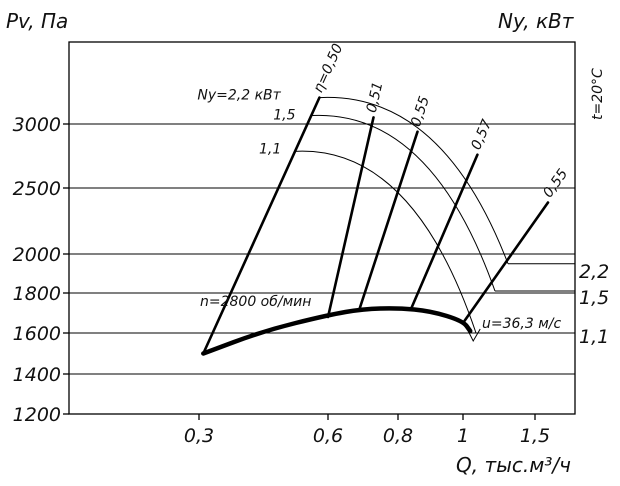  Describe the element at coordinates (481, 134) in the screenshot. I see `efficiency-label-3: 0,57` at that location.